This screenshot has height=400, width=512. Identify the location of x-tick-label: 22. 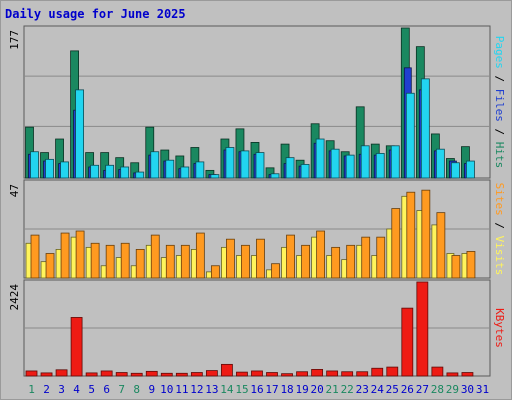
(347, 389).